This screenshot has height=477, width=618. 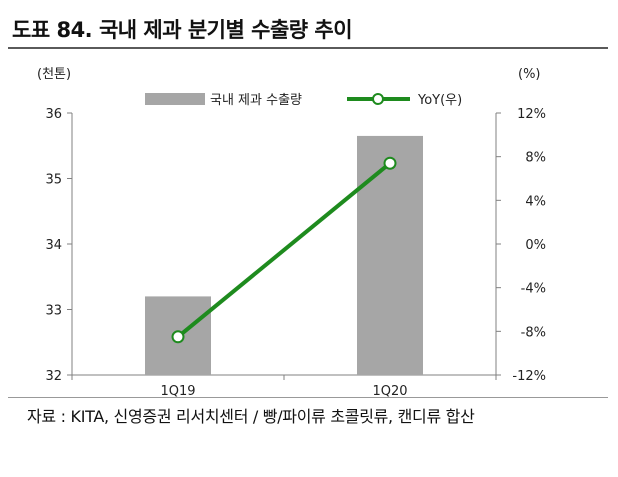 What do you see at coordinates (533, 332) in the screenshot?
I see `right-tick-label: -8%` at bounding box center [533, 332].